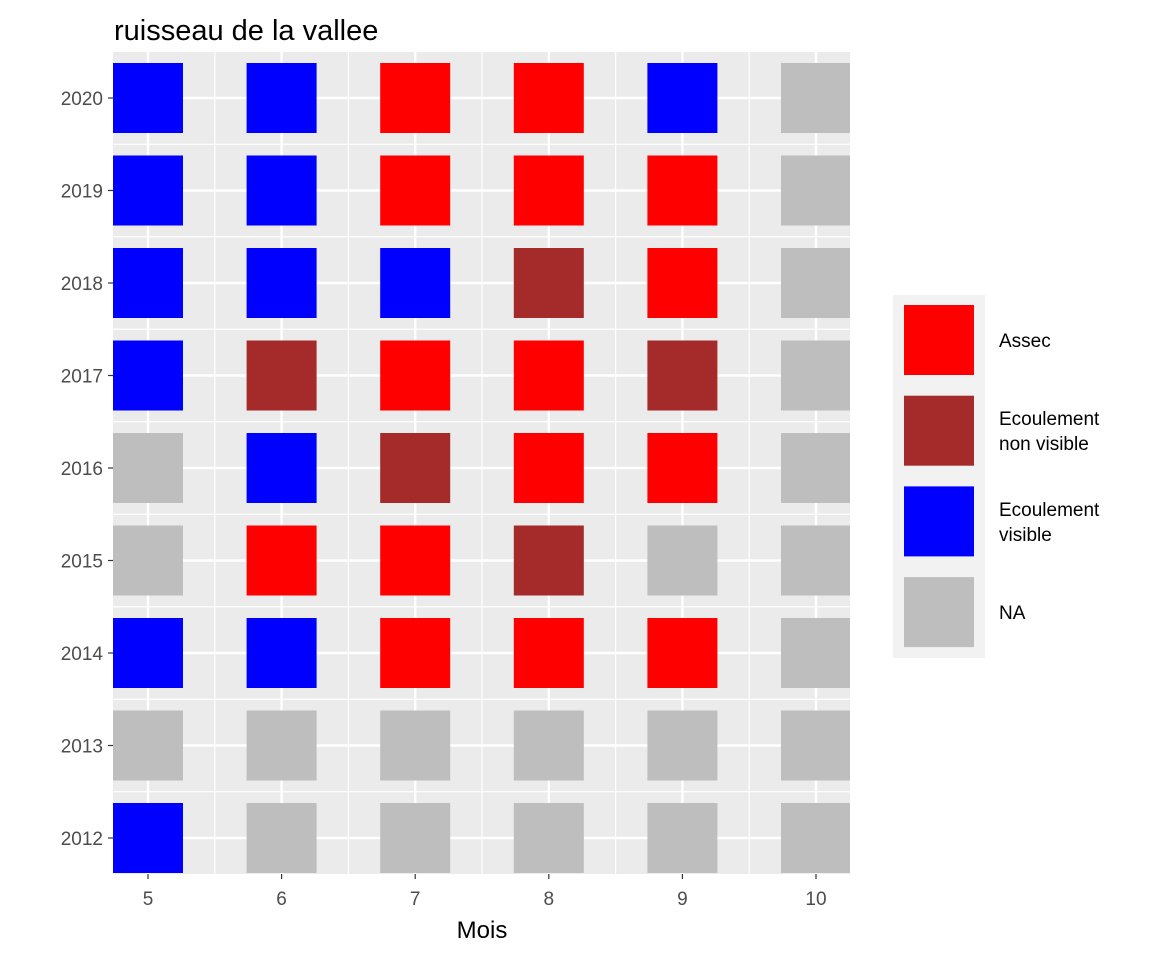 The image size is (1152, 960). What do you see at coordinates (148, 899) in the screenshot?
I see `x-tick-label: 5` at bounding box center [148, 899].